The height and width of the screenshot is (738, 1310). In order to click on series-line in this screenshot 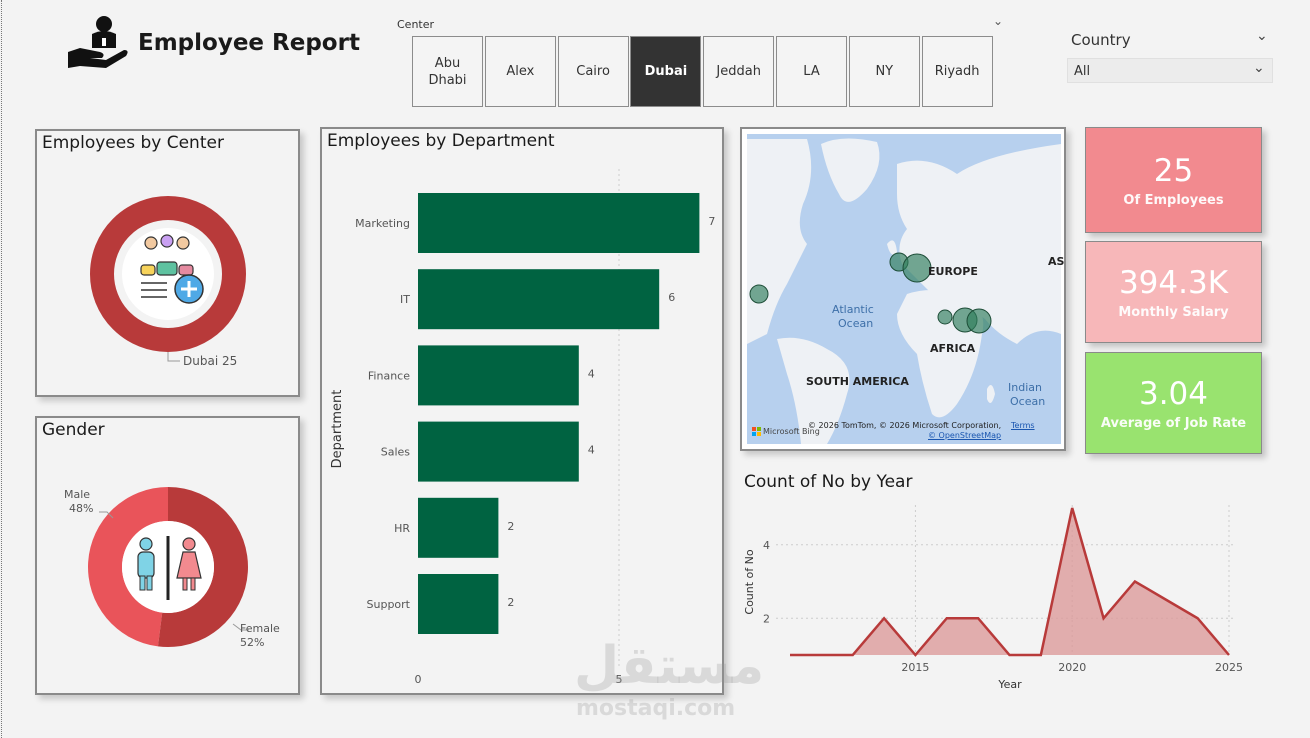, I will do `click(1010, 582)`.